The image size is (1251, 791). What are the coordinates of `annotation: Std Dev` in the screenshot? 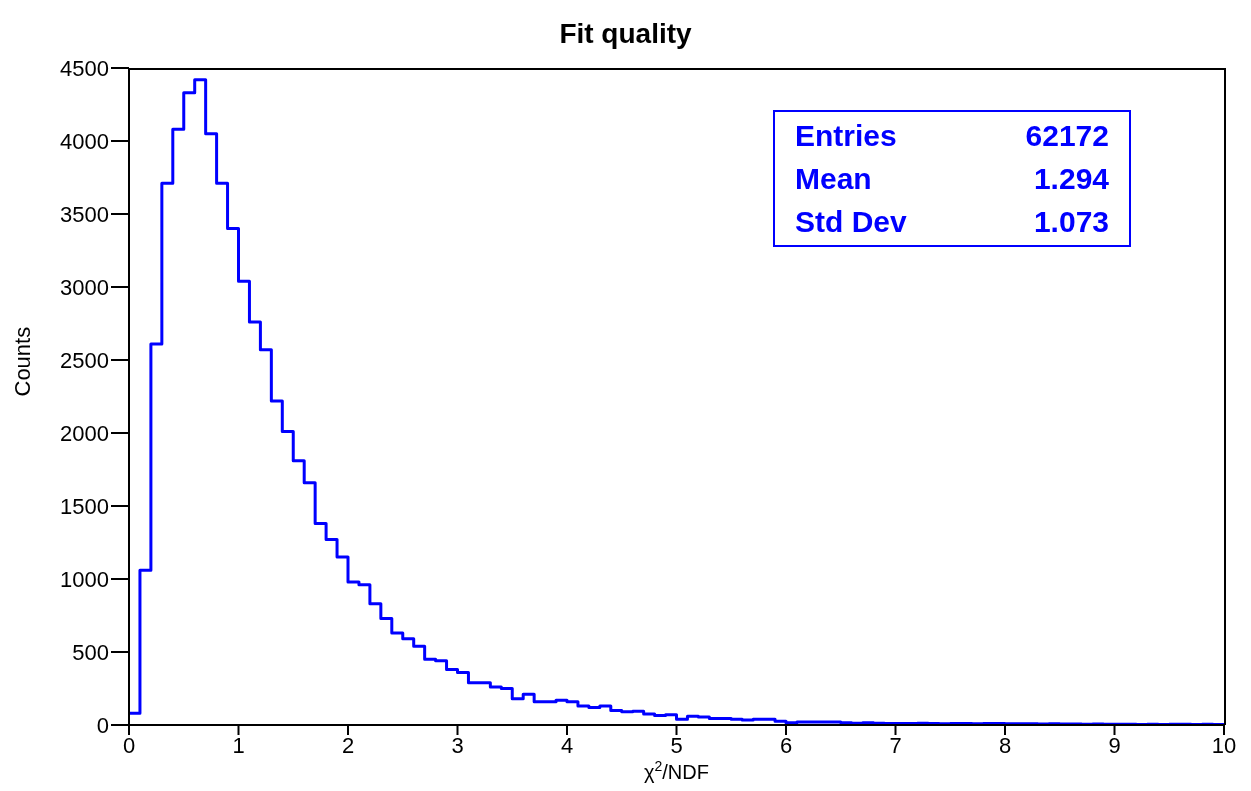 It's located at (851, 222).